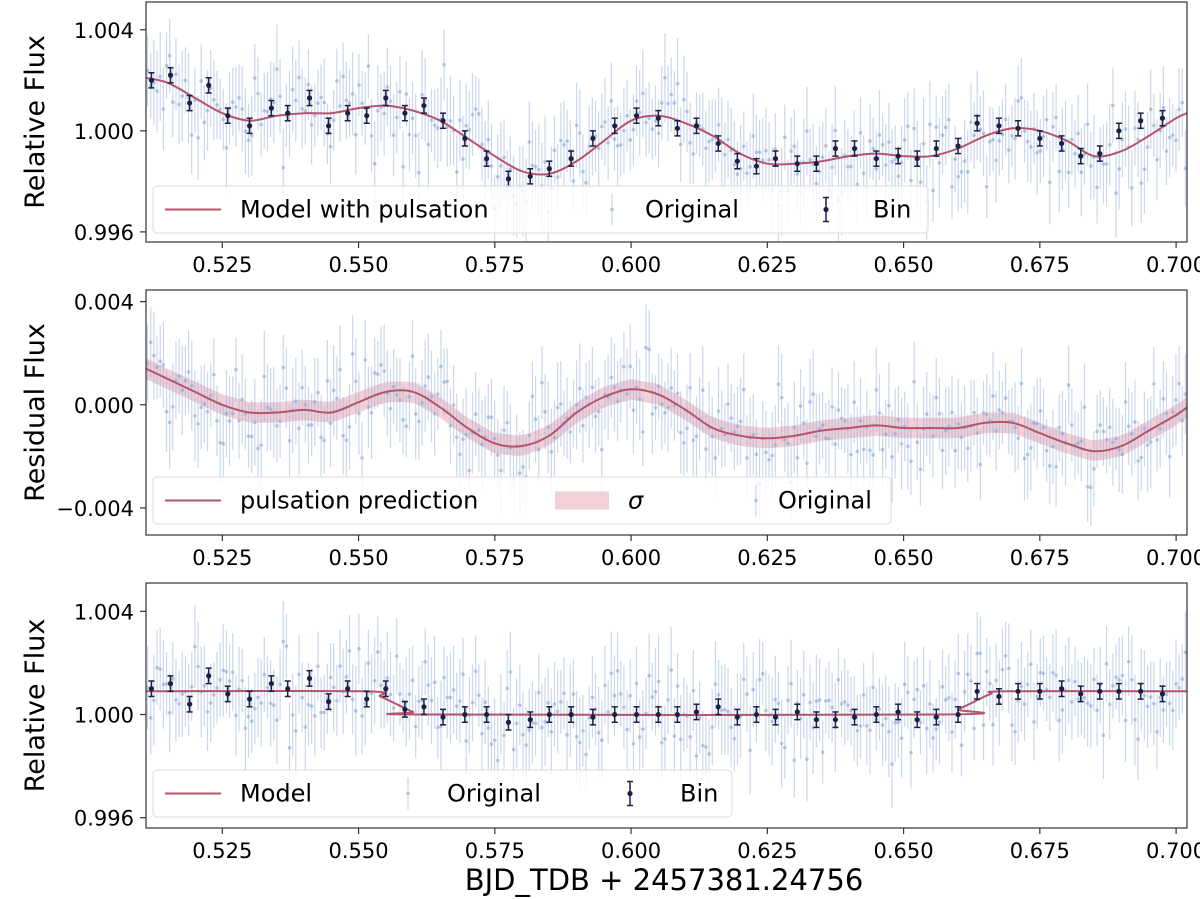  What do you see at coordinates (1173, 851) in the screenshot?
I see `x-tick-label: 0.700` at bounding box center [1173, 851].